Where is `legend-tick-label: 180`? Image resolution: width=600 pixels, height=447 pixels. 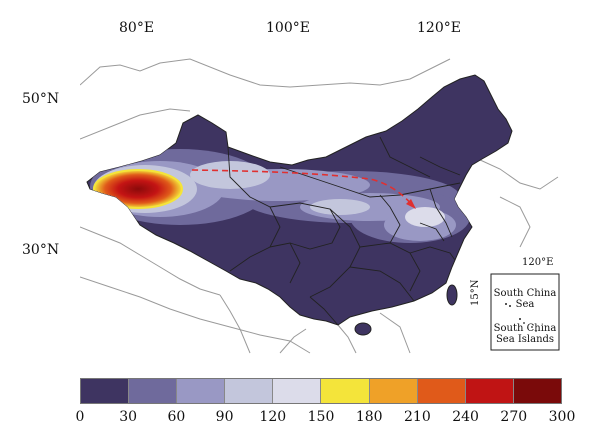
legend-tick-label: 180 is located at coordinates (369, 417).